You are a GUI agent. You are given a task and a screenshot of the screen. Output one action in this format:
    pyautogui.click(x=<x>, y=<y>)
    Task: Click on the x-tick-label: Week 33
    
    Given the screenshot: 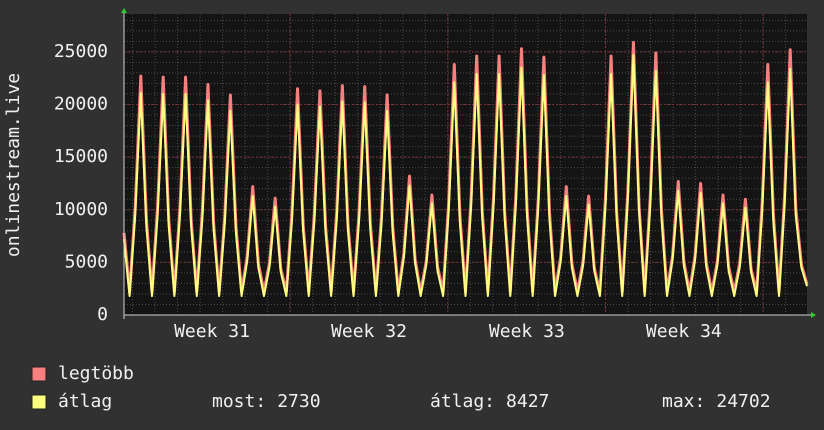 What is the action you would take?
    pyautogui.click(x=527, y=331)
    